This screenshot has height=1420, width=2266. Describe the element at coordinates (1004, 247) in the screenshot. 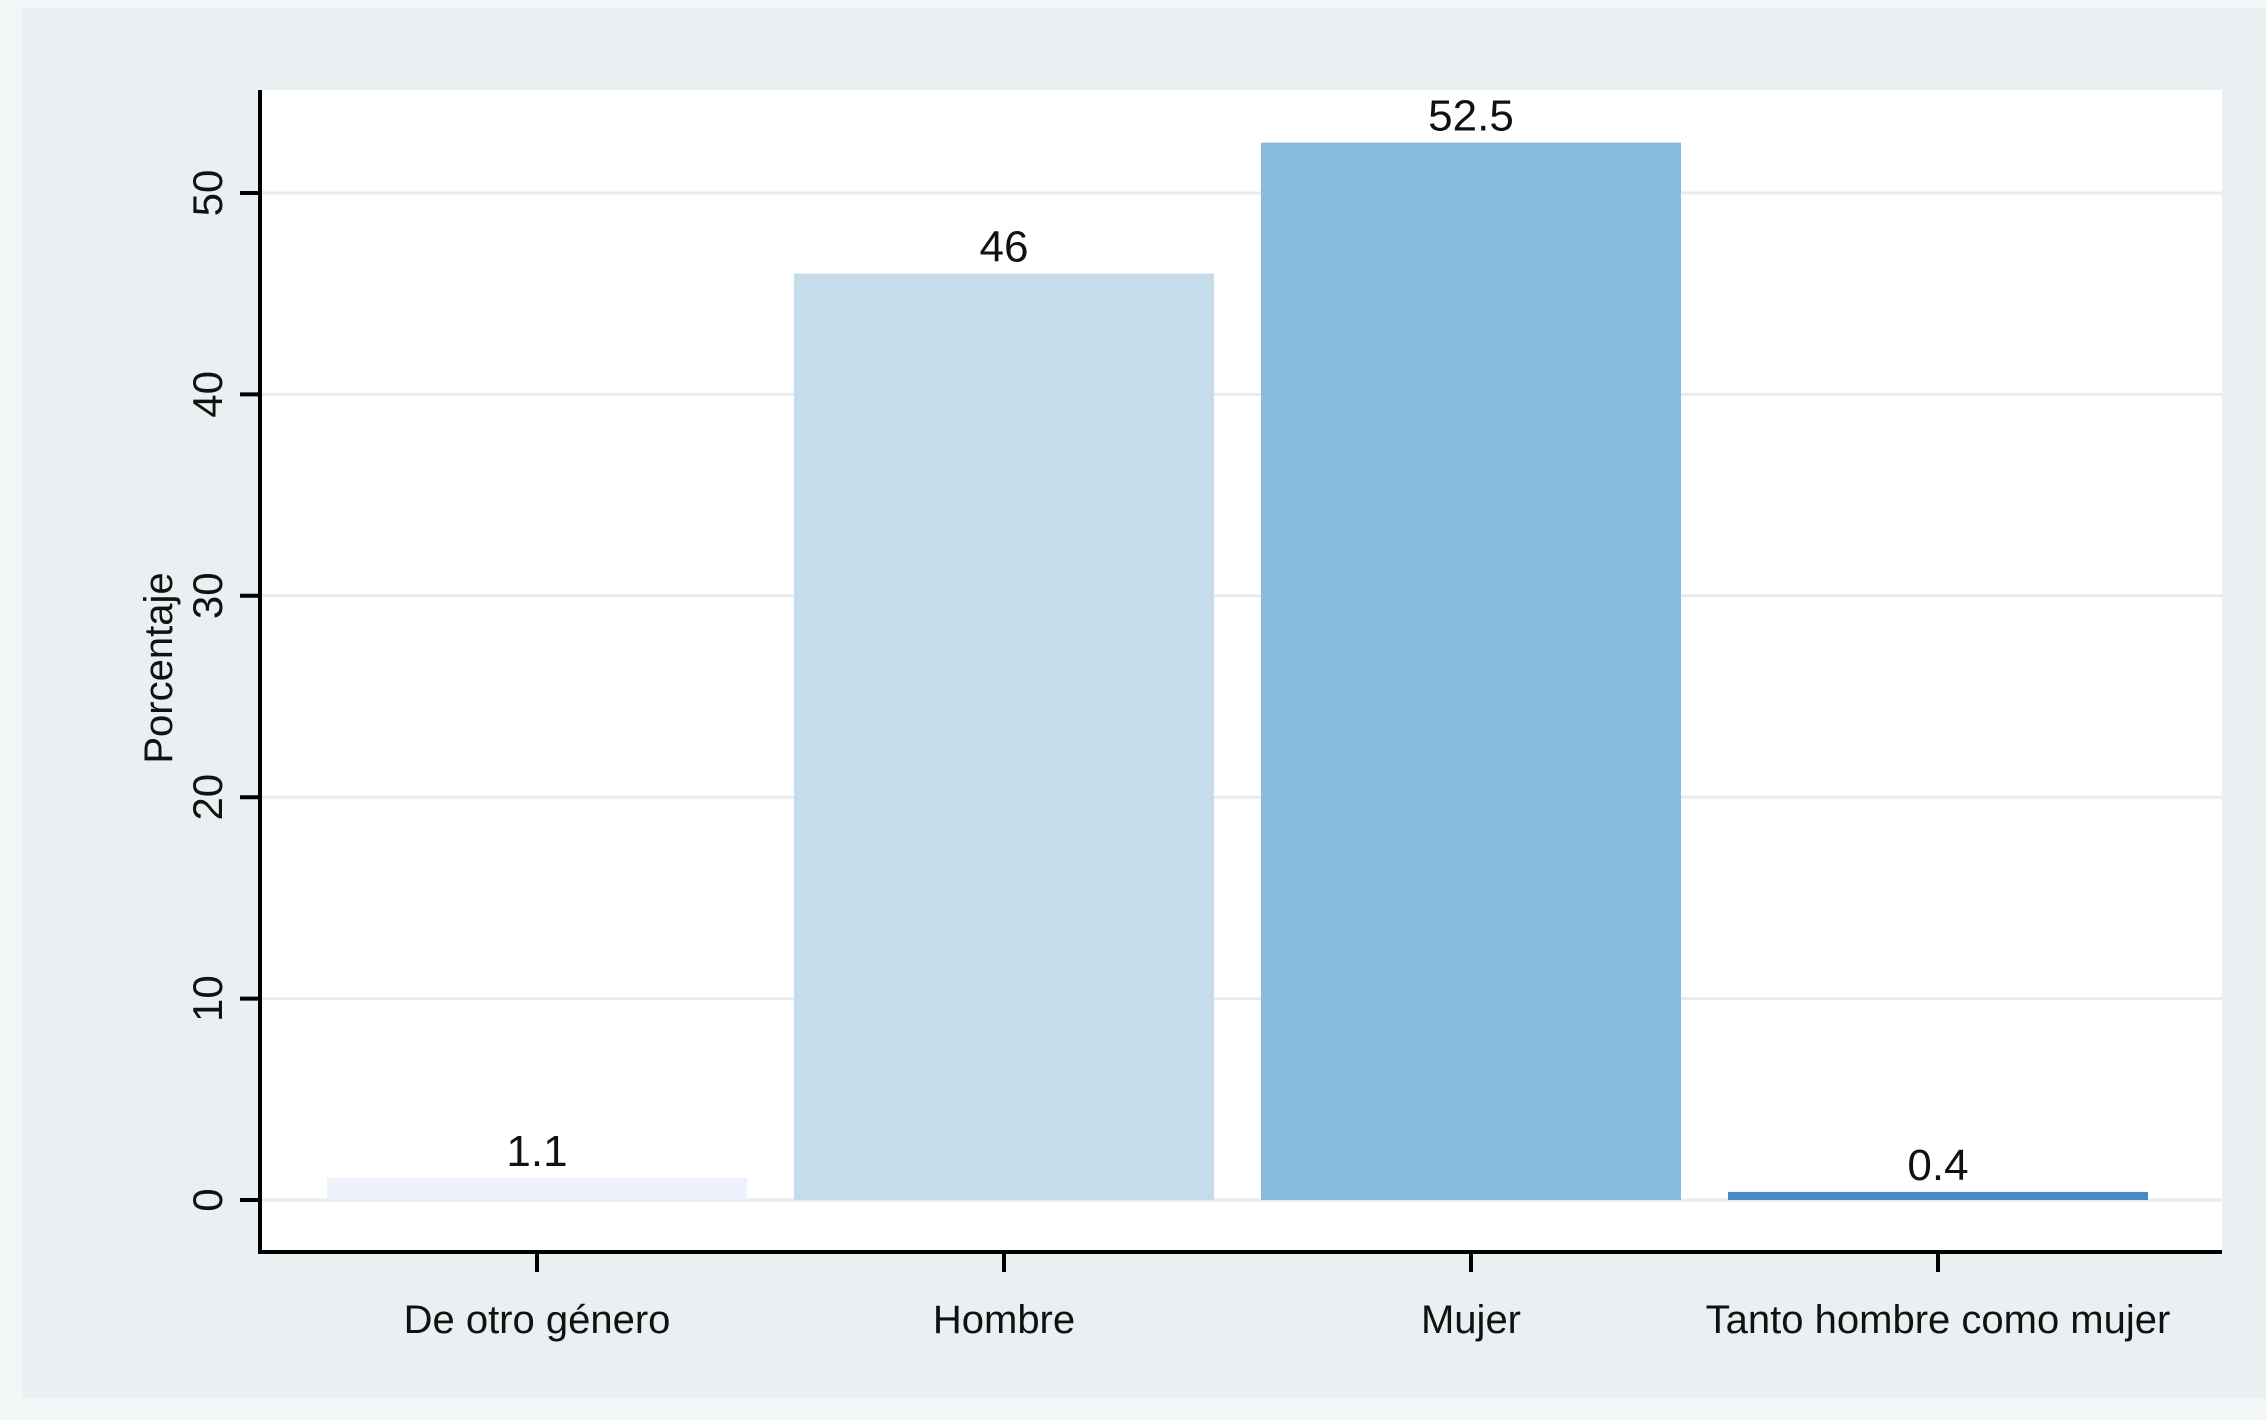

I see `value-label-1: 46` at that location.